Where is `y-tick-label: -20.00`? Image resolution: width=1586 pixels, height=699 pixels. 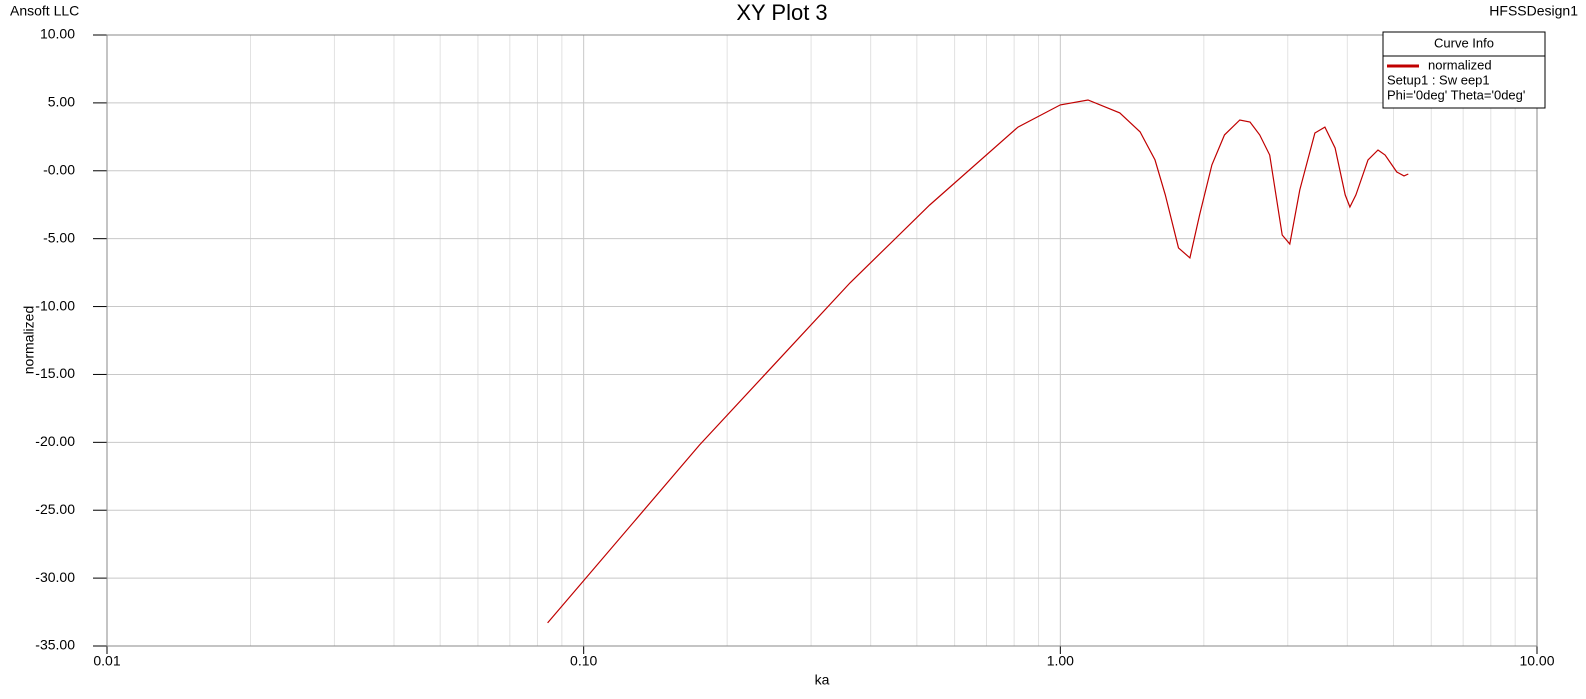 y-tick-label: -20.00 is located at coordinates (55, 441).